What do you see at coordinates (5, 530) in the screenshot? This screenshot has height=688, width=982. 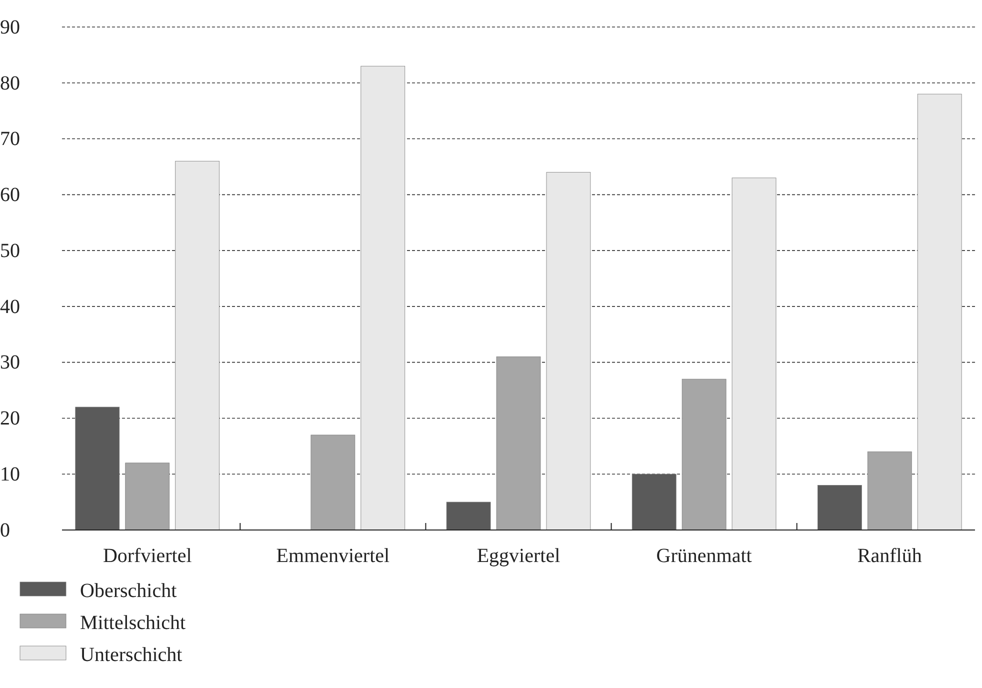 I see `y-tick-label: 0` at bounding box center [5, 530].